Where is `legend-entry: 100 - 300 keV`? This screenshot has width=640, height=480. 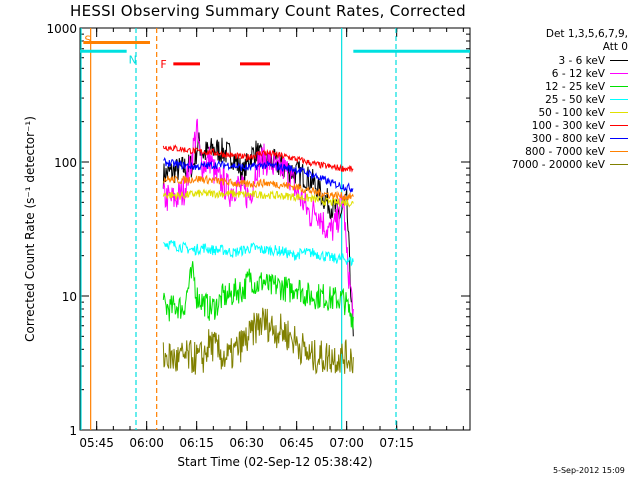 legend-entry: 100 - 300 keV is located at coordinates (553, 125).